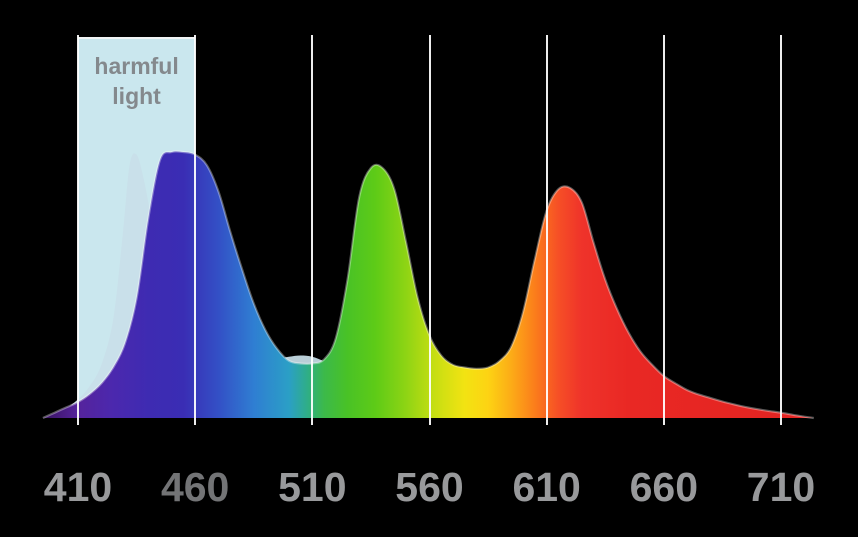 Image resolution: width=858 pixels, height=537 pixels. What do you see at coordinates (781, 487) in the screenshot?
I see `tick-label-710: 710` at bounding box center [781, 487].